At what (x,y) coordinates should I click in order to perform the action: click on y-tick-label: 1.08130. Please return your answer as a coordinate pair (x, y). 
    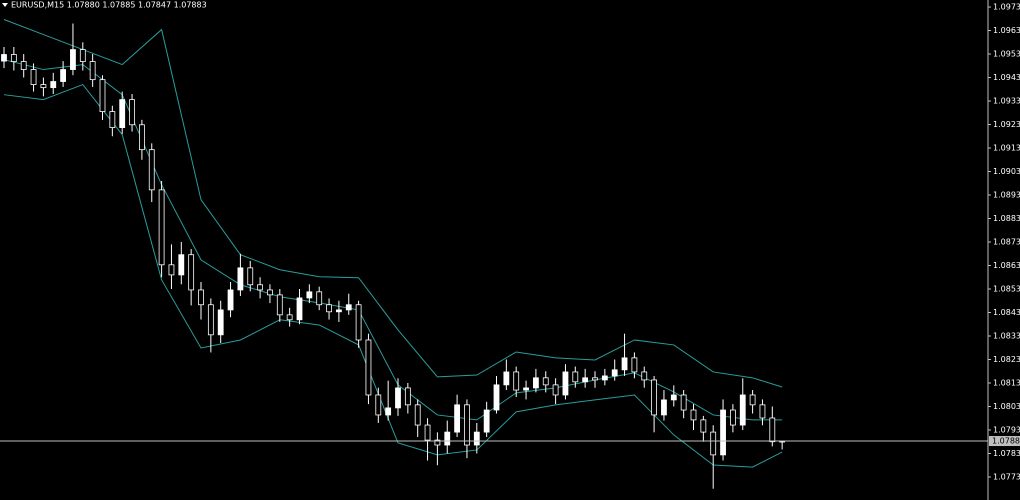
    Looking at the image, I should click on (1006, 382).